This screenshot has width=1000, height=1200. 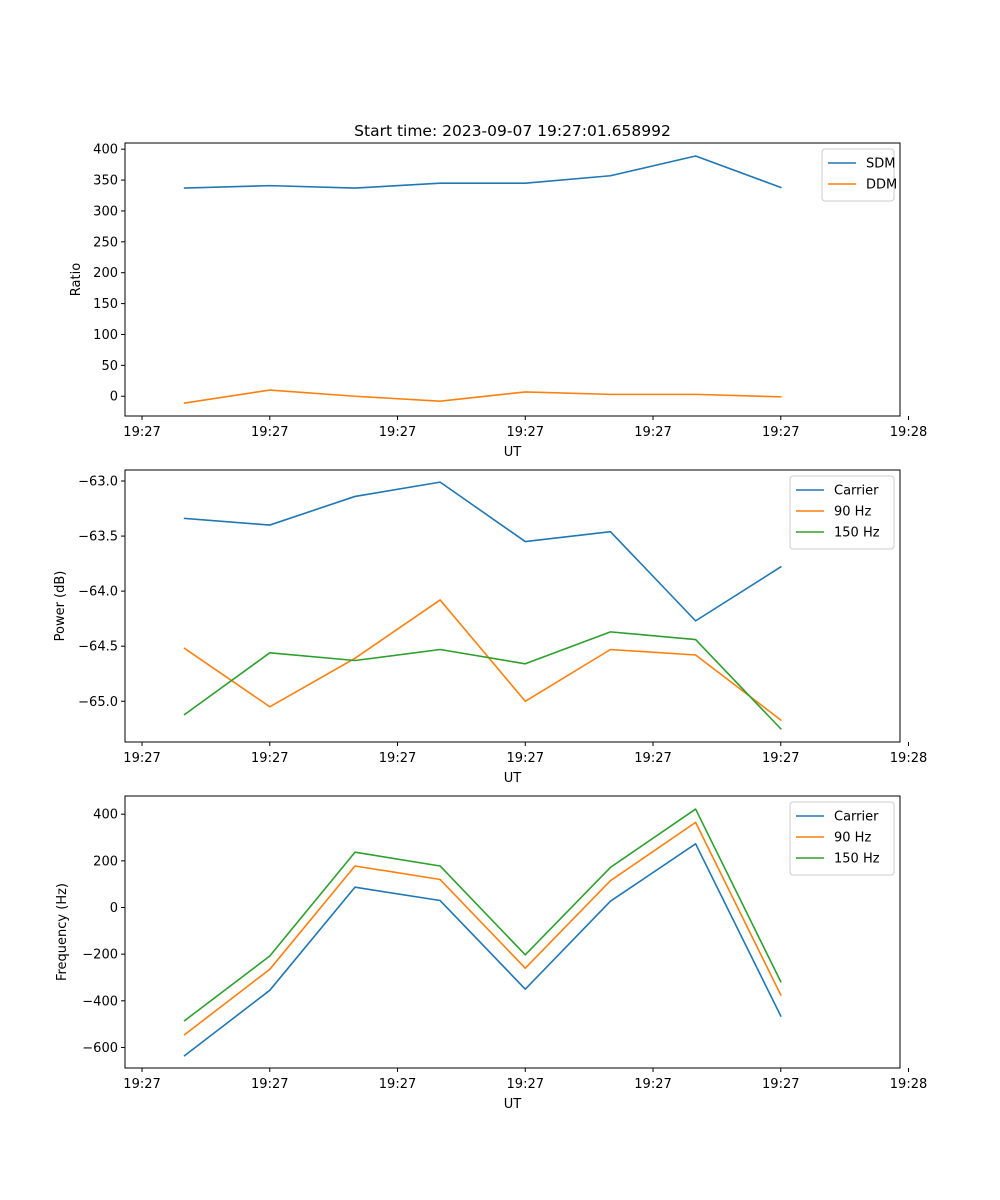 I want to click on y-axis-label: Ratio, so click(x=76, y=279).